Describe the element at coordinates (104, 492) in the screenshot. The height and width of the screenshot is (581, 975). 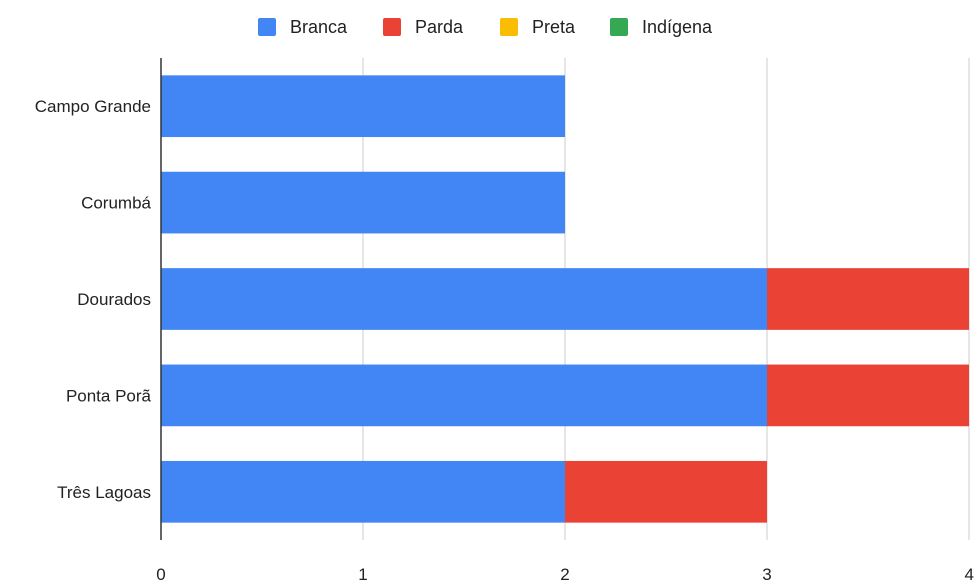
I see `category-label: Três Lagoas` at that location.